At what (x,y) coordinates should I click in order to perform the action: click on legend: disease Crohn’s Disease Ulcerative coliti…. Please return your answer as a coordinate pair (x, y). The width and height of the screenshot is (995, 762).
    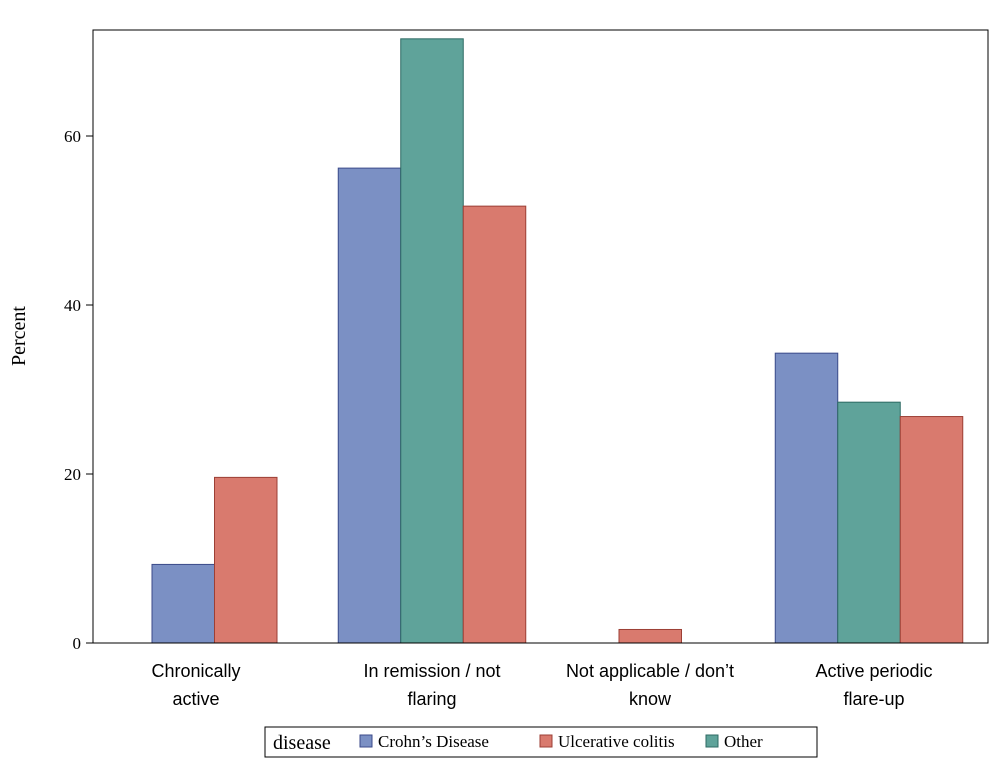
    Looking at the image, I should click on (541, 742).